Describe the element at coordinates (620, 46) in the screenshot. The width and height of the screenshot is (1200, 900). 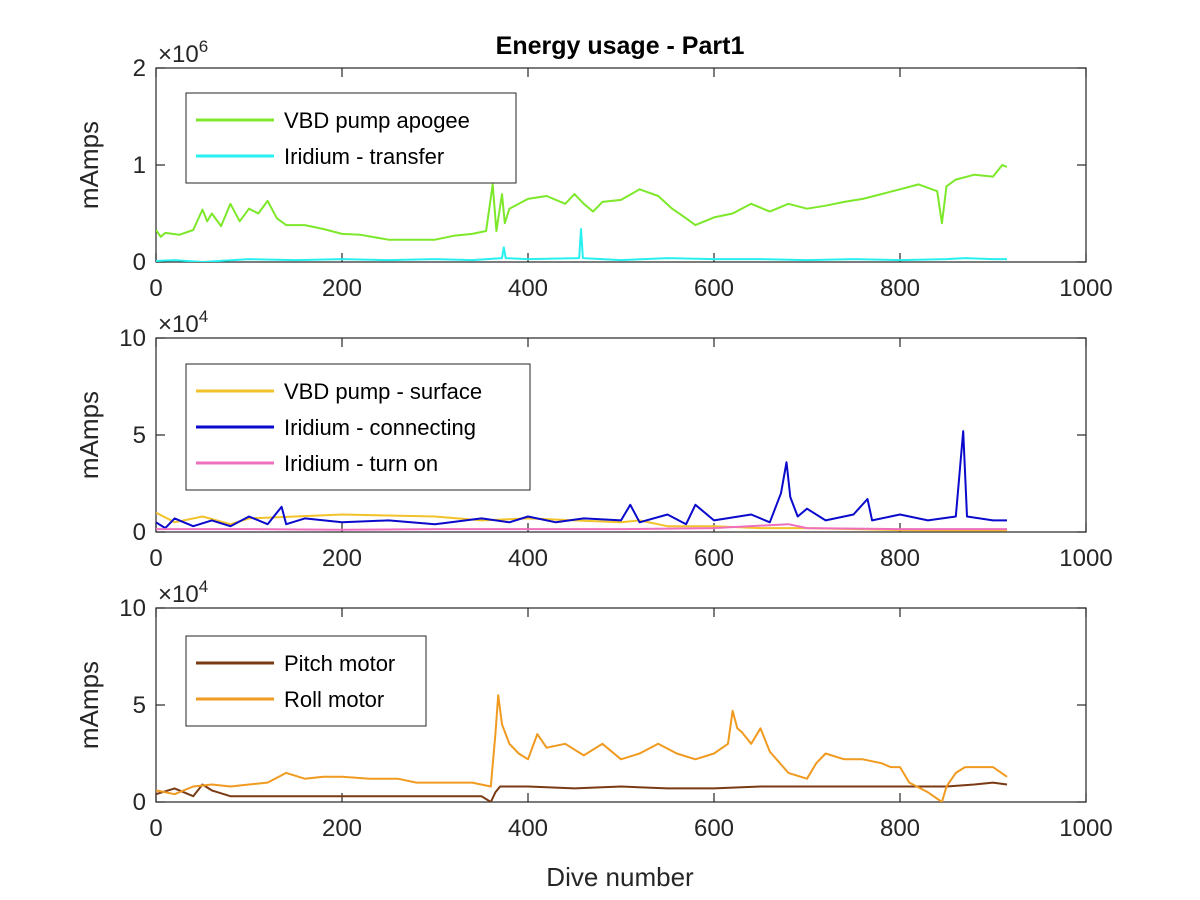
I see `figure-title: Energy usage - Part1` at that location.